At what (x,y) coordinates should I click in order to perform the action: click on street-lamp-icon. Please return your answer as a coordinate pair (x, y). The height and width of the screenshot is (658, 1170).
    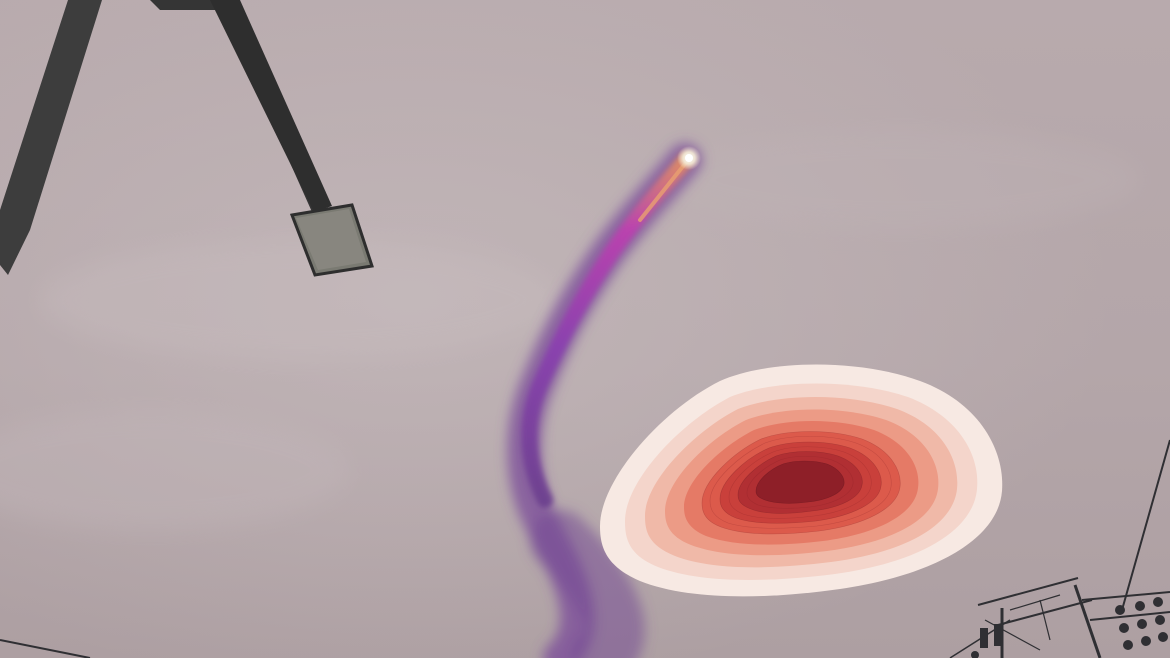
    Looking at the image, I should click on (187, 138).